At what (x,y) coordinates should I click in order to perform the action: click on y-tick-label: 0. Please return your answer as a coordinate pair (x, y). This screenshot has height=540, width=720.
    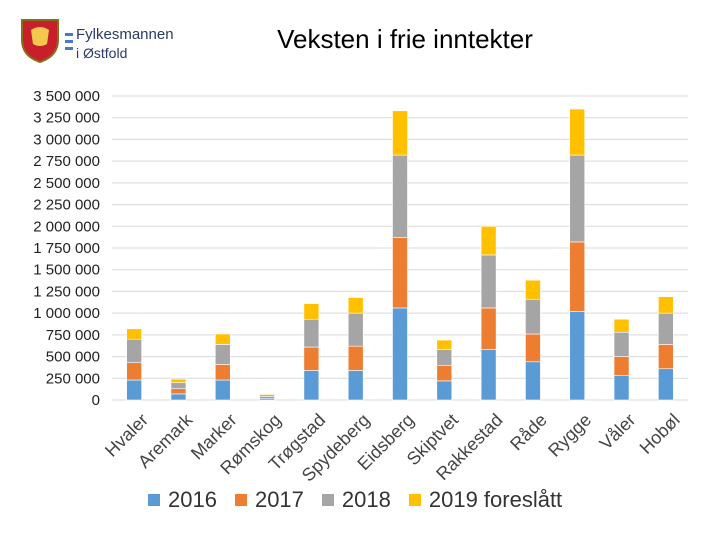
    Looking at the image, I should click on (96, 400).